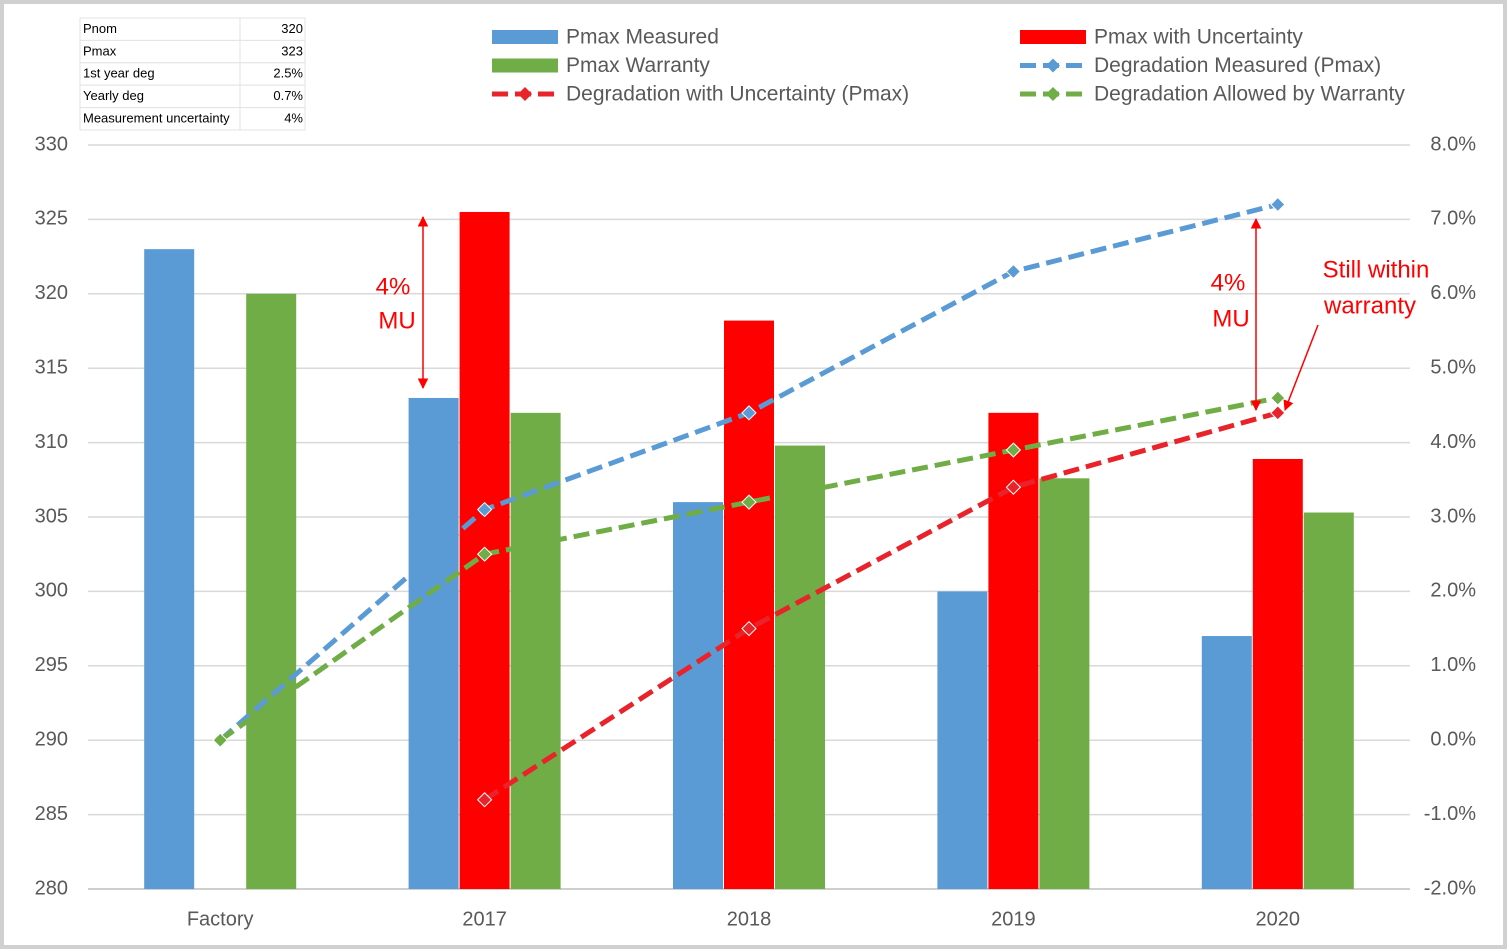 This screenshot has height=951, width=1509. Describe the element at coordinates (156, 118) in the screenshot. I see `table-cell: Measurement uncertainty` at that location.